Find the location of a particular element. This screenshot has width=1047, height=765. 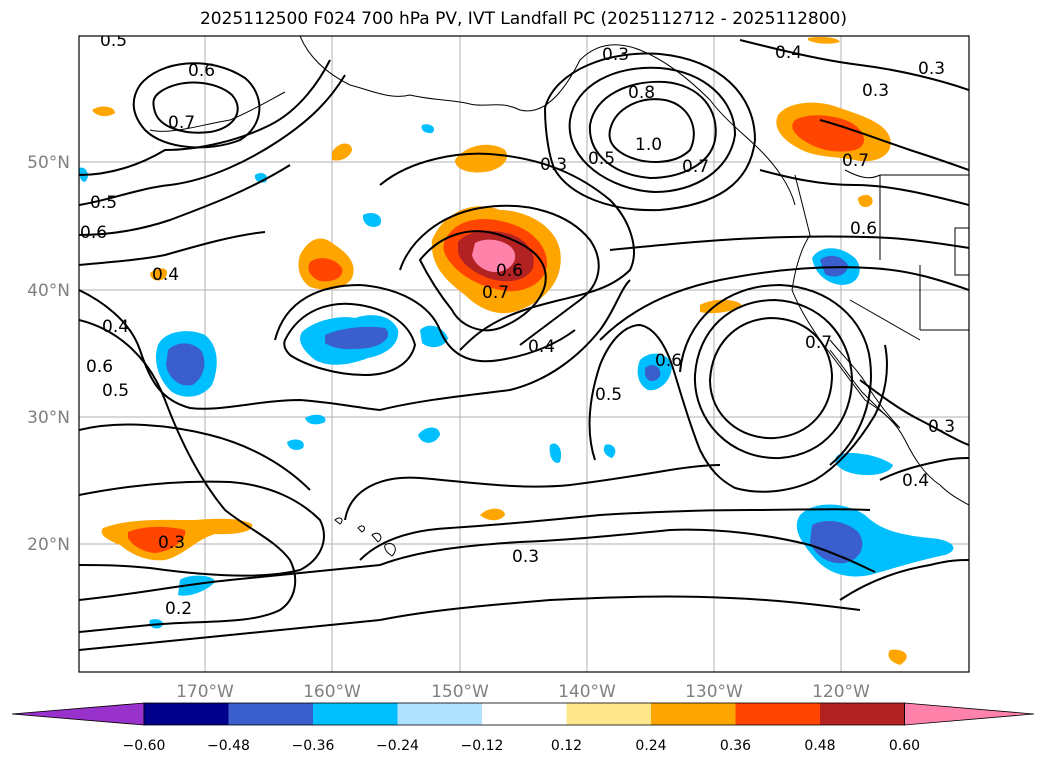

colorbar-min-extend is located at coordinates (78, 714).